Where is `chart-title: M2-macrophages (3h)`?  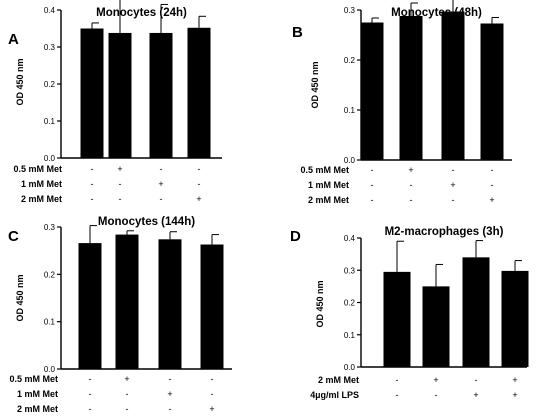
chart-title: M2-macrophages (3h) is located at coordinates (444, 232).